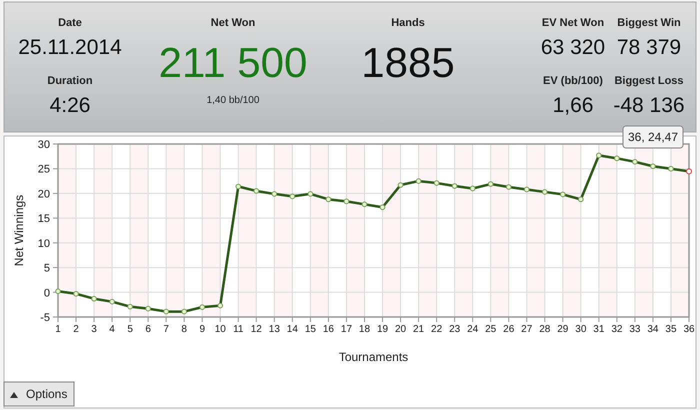 This screenshot has width=700, height=410. I want to click on x-tick-label: 11, so click(238, 329).